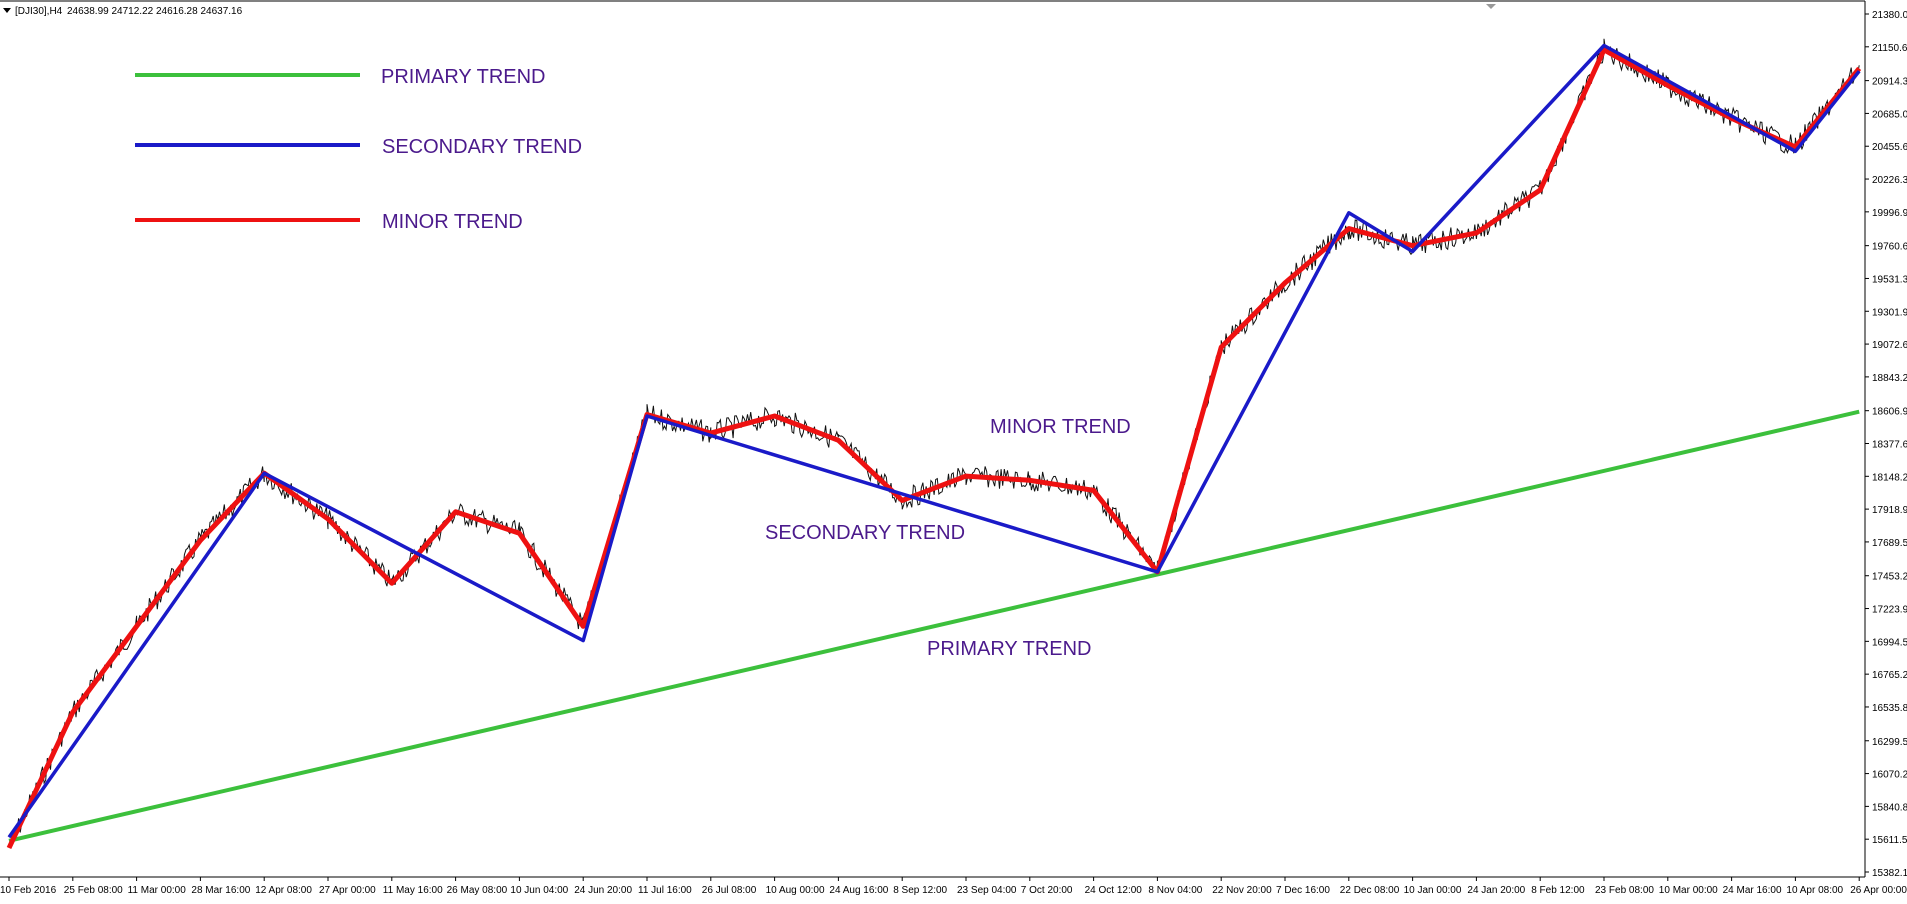 This screenshot has width=1907, height=904. I want to click on y-tick-label: 15611.50, so click(1889, 840).